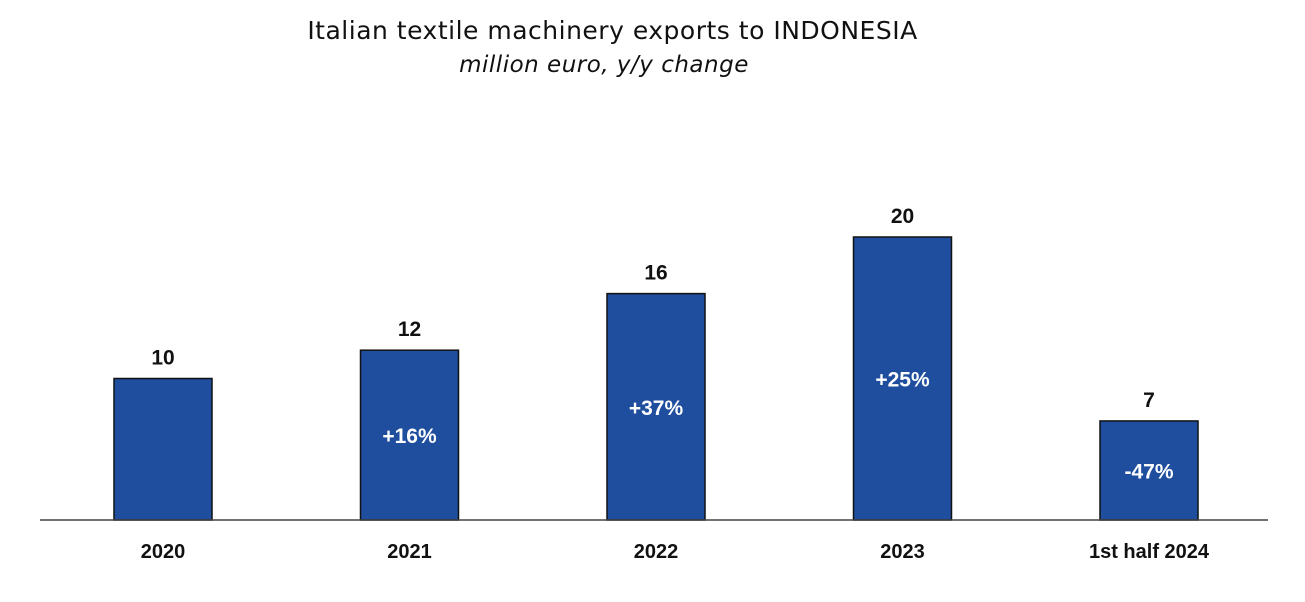 This screenshot has width=1305, height=602. I want to click on category-label: 2020, so click(163, 552).